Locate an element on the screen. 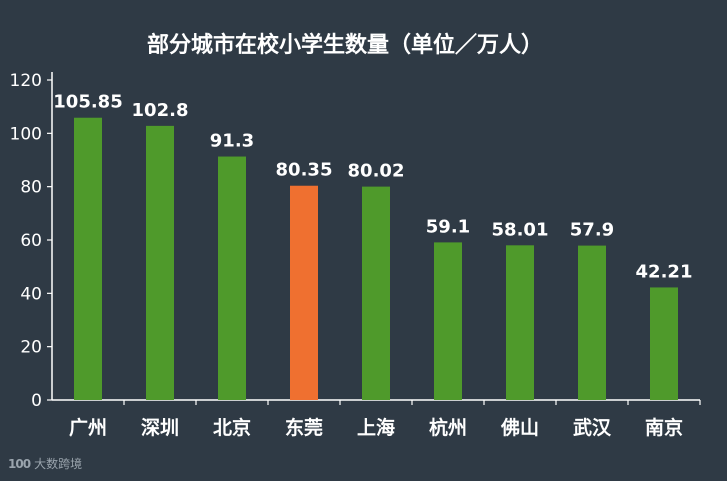 This screenshot has width=727, height=481. x-tick-label: 佛山 is located at coordinates (519, 427).